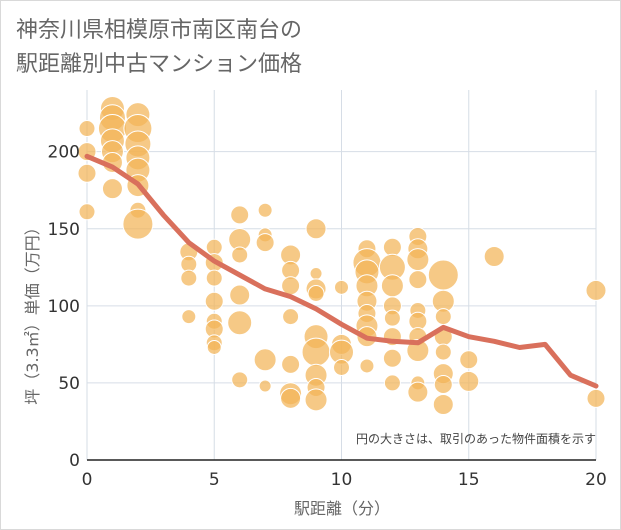 Image resolution: width=621 pixels, height=530 pixels. Describe the element at coordinates (87, 480) in the screenshot. I see `x-tick-label: 0` at that location.